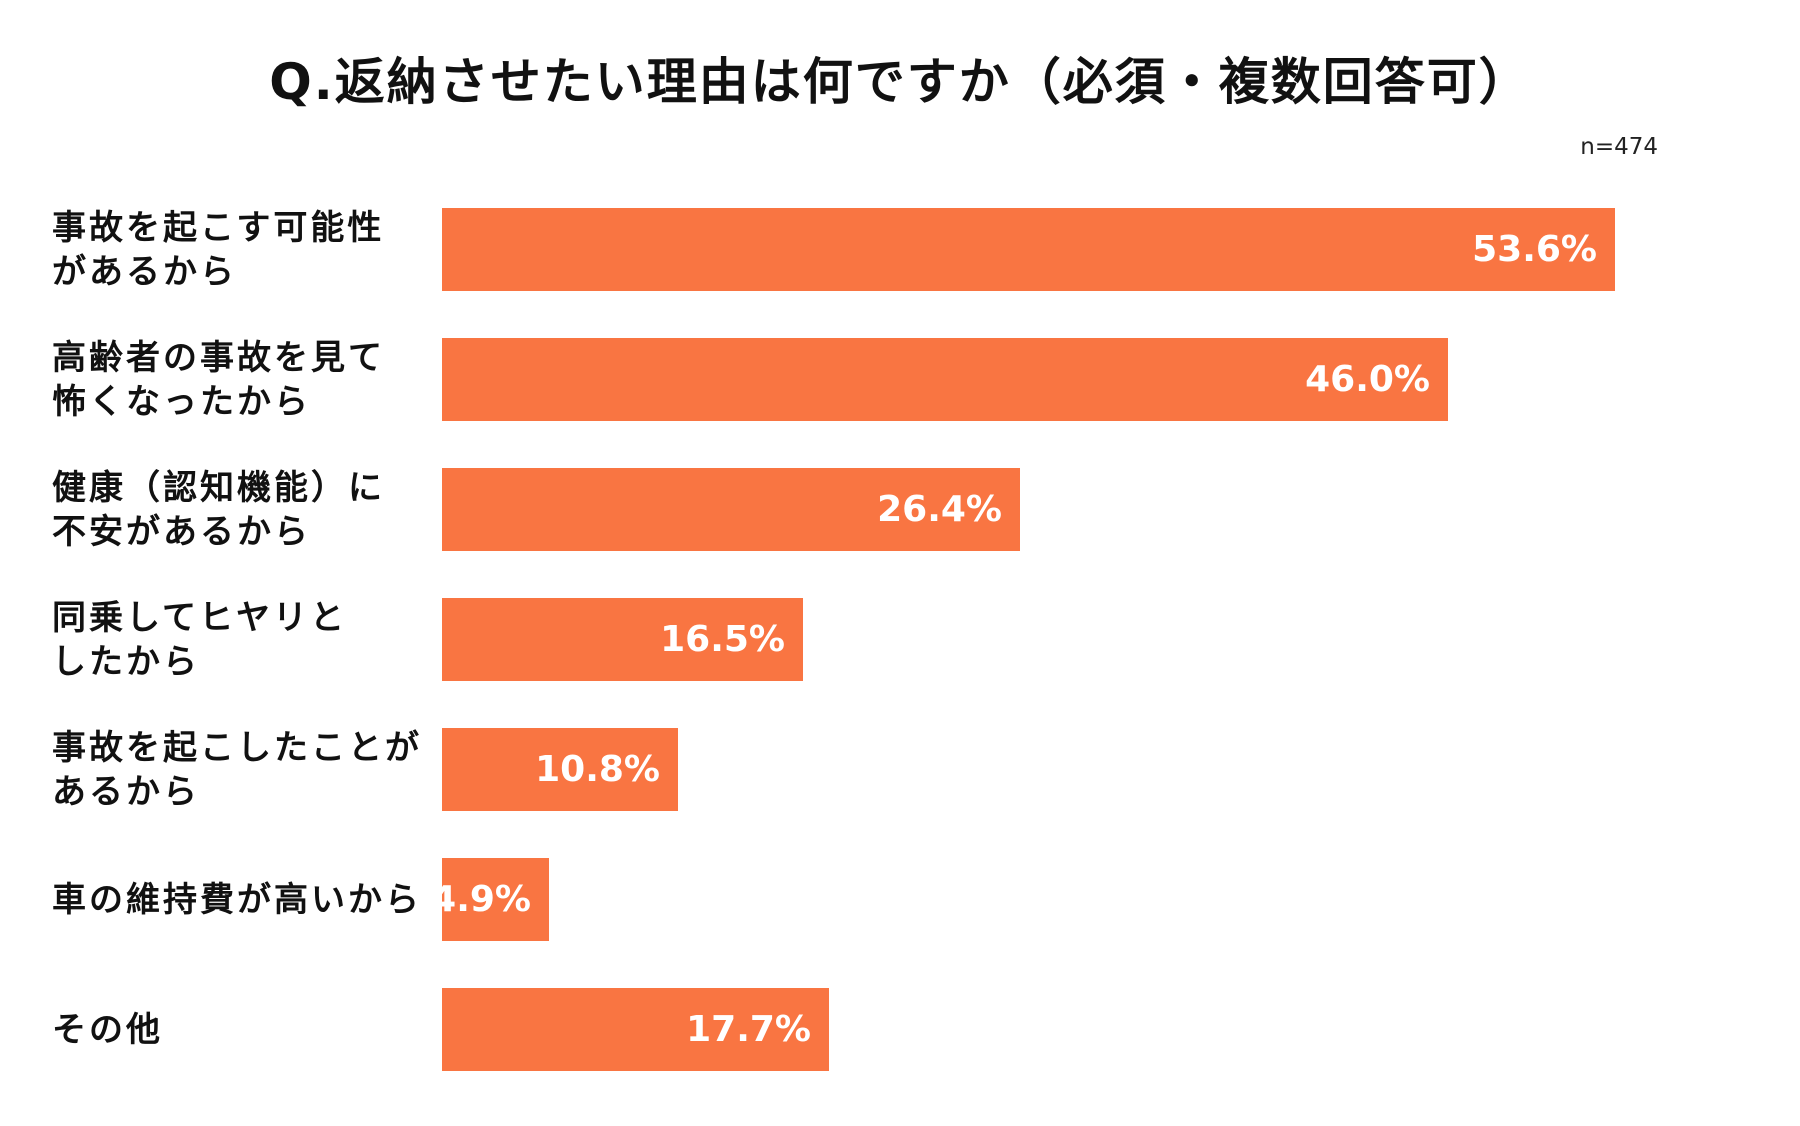 This screenshot has height=1126, width=1800. Describe the element at coordinates (1367, 379) in the screenshot. I see `bar-value-label: 46.0%` at that location.